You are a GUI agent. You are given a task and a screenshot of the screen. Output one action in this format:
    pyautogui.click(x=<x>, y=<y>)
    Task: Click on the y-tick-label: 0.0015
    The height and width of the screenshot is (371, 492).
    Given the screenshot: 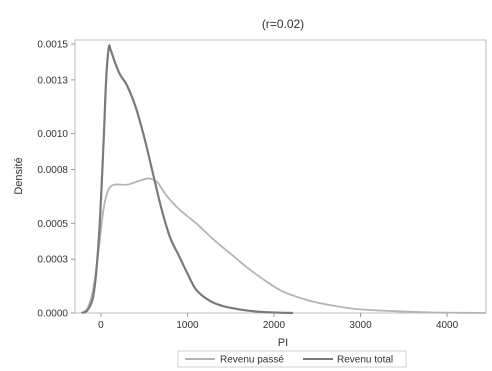 What is the action you would take?
    pyautogui.click(x=52, y=45)
    